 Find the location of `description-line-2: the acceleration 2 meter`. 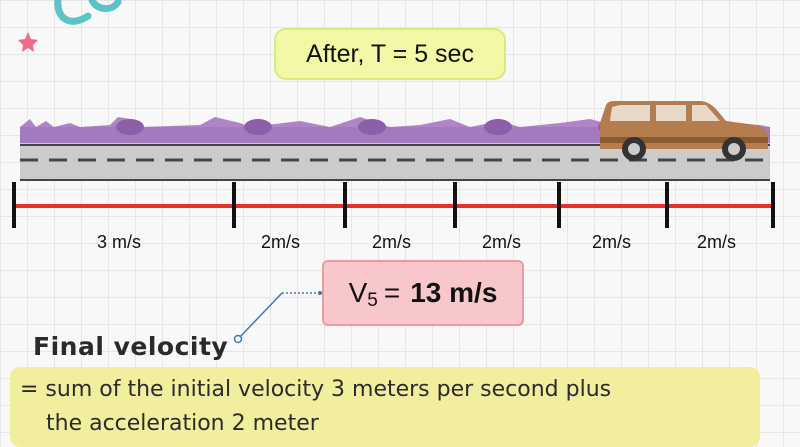

description-line-2: the acceleration 2 meter is located at coordinates (182, 423).